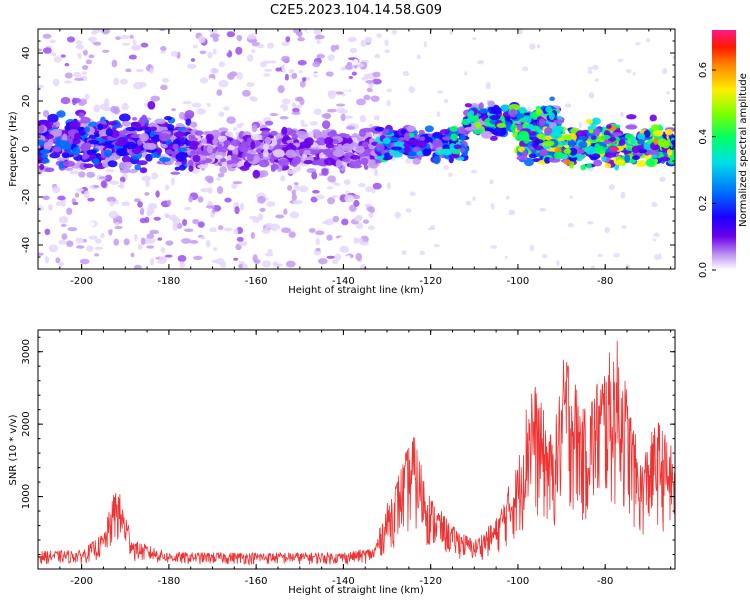 Image resolution: width=750 pixels, height=600 pixels. What do you see at coordinates (26, 423) in the screenshot?
I see `y-tick-label: 2000` at bounding box center [26, 423].